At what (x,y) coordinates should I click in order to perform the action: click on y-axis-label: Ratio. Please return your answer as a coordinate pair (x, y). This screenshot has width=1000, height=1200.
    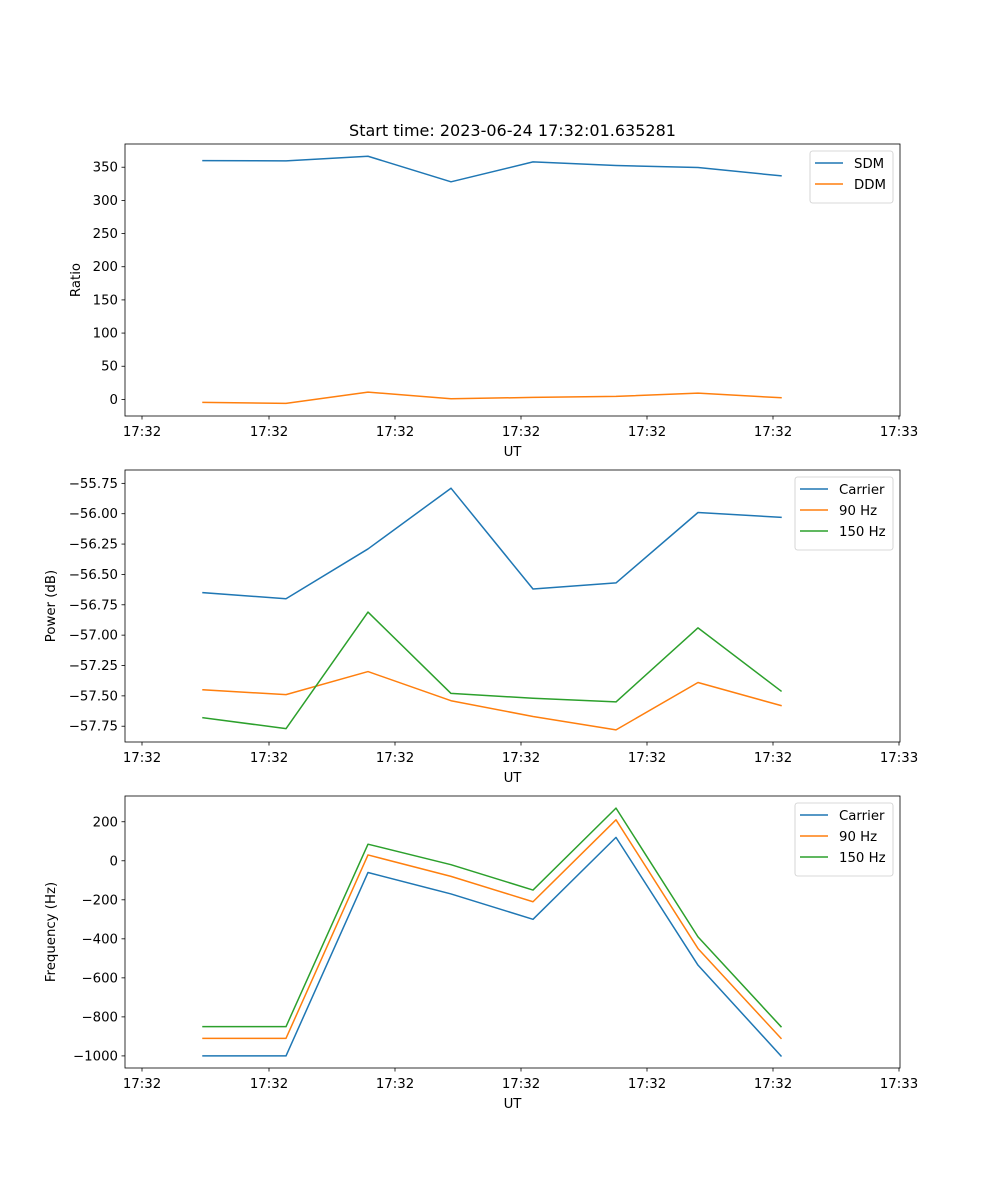
    Looking at the image, I should click on (76, 280).